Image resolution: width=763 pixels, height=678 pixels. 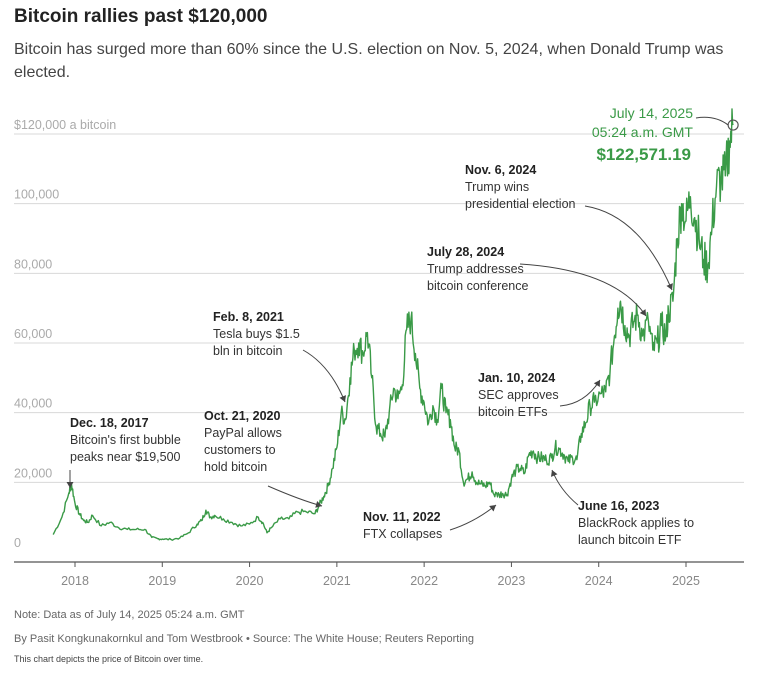 I want to click on annotation-text: customers to, so click(x=240, y=450).